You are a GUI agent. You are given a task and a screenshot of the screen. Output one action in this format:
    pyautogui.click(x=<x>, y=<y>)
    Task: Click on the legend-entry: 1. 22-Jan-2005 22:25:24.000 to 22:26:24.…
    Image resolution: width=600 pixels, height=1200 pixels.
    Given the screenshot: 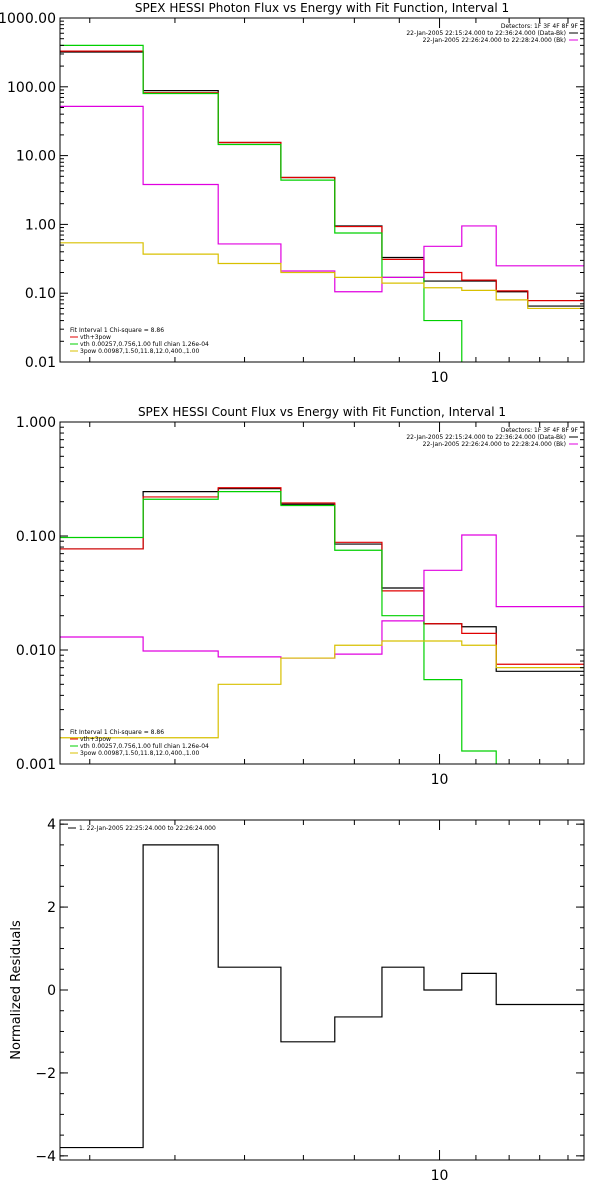 What is the action you would take?
    pyautogui.click(x=147, y=828)
    